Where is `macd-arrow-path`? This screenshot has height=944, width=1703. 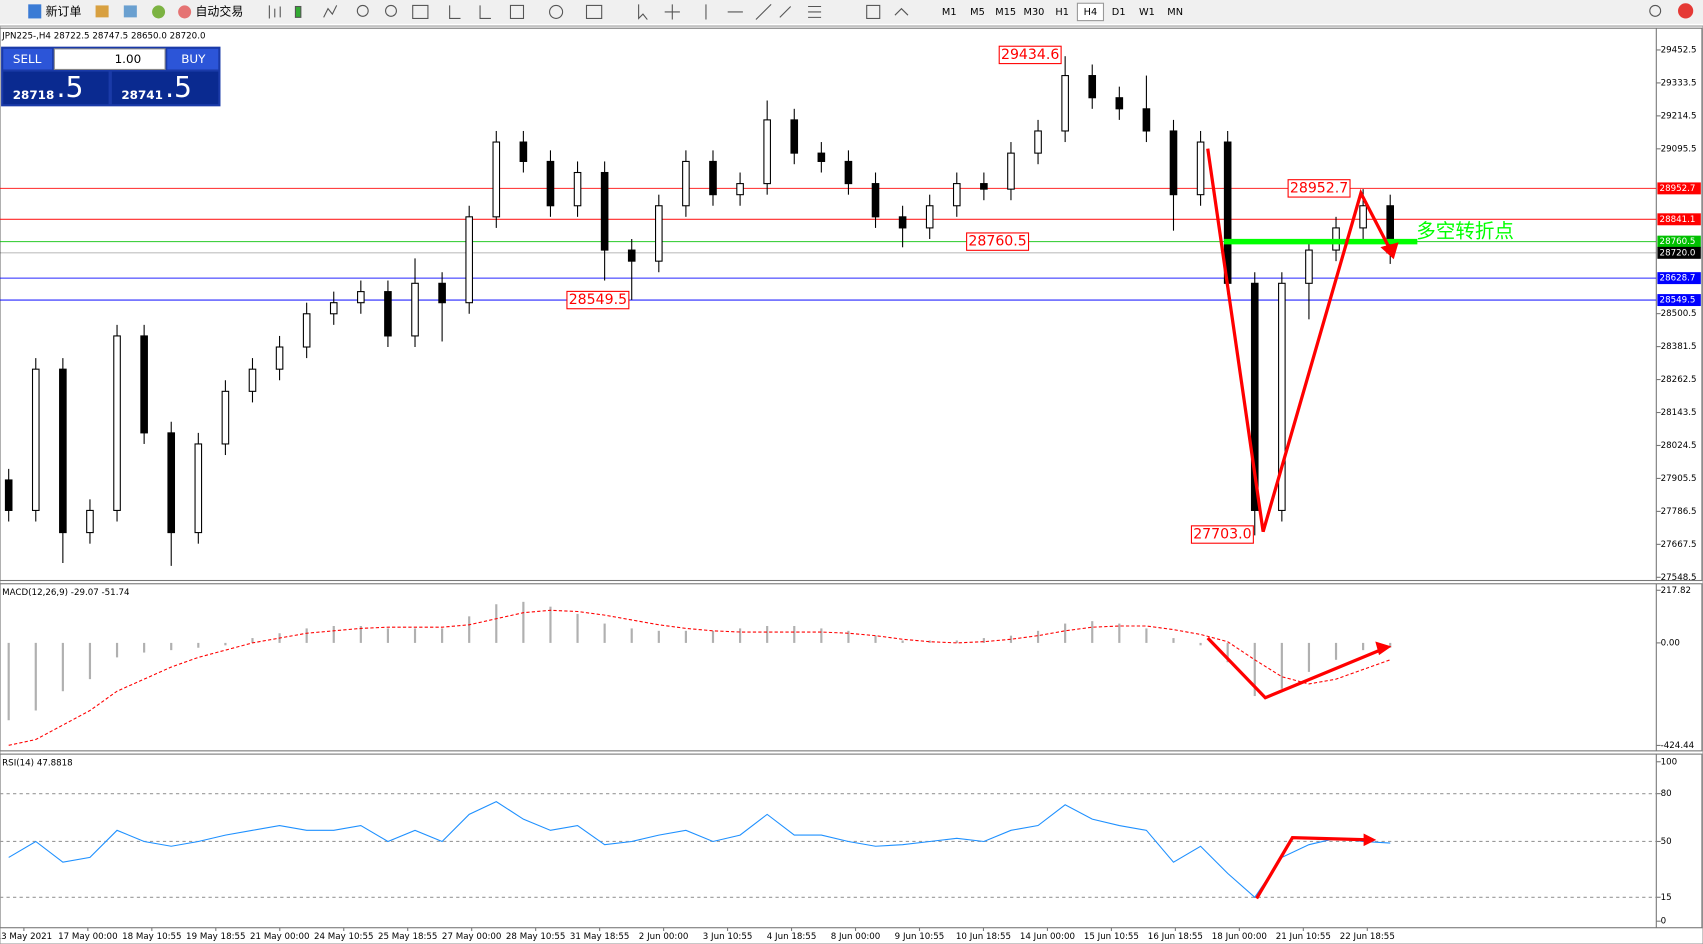 macd-arrow-path is located at coordinates (1296, 668).